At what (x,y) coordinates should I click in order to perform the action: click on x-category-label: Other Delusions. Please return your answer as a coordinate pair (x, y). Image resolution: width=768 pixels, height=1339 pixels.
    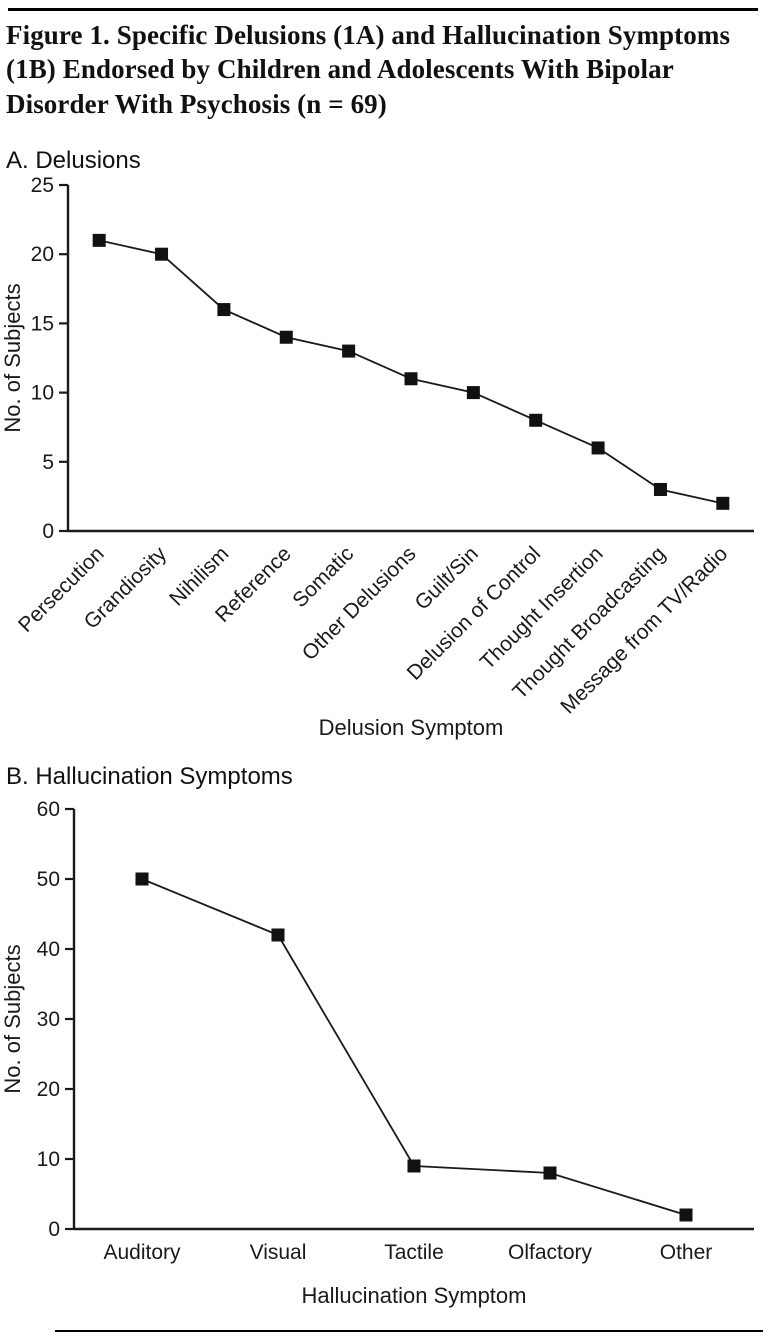
    Looking at the image, I should click on (359, 603).